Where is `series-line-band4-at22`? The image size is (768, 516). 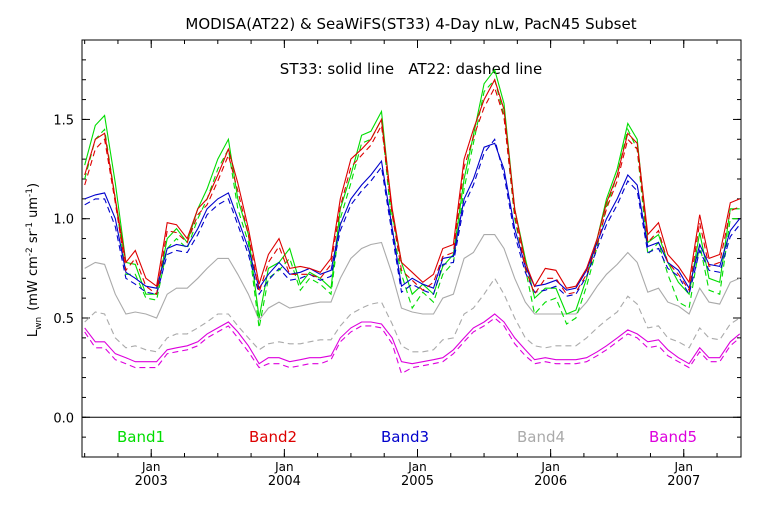 series-line-band4-at22 is located at coordinates (412, 315).